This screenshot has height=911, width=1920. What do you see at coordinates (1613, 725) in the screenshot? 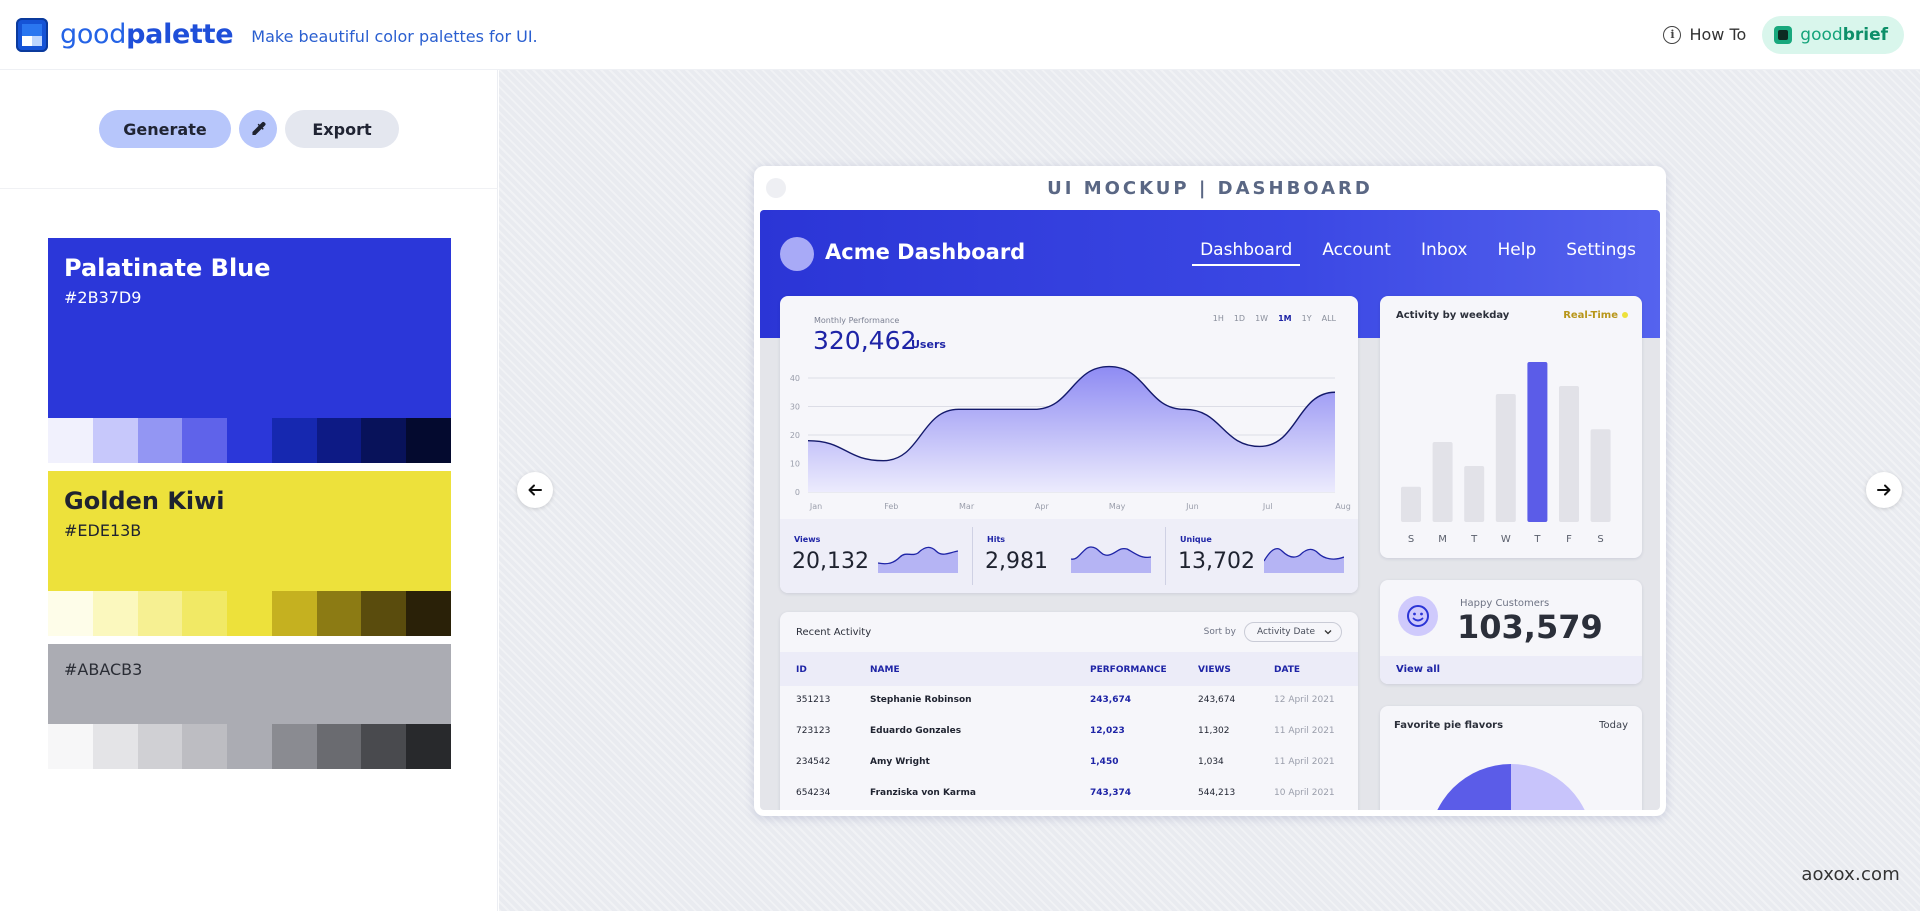
I see `pie-period: Today` at bounding box center [1613, 725].